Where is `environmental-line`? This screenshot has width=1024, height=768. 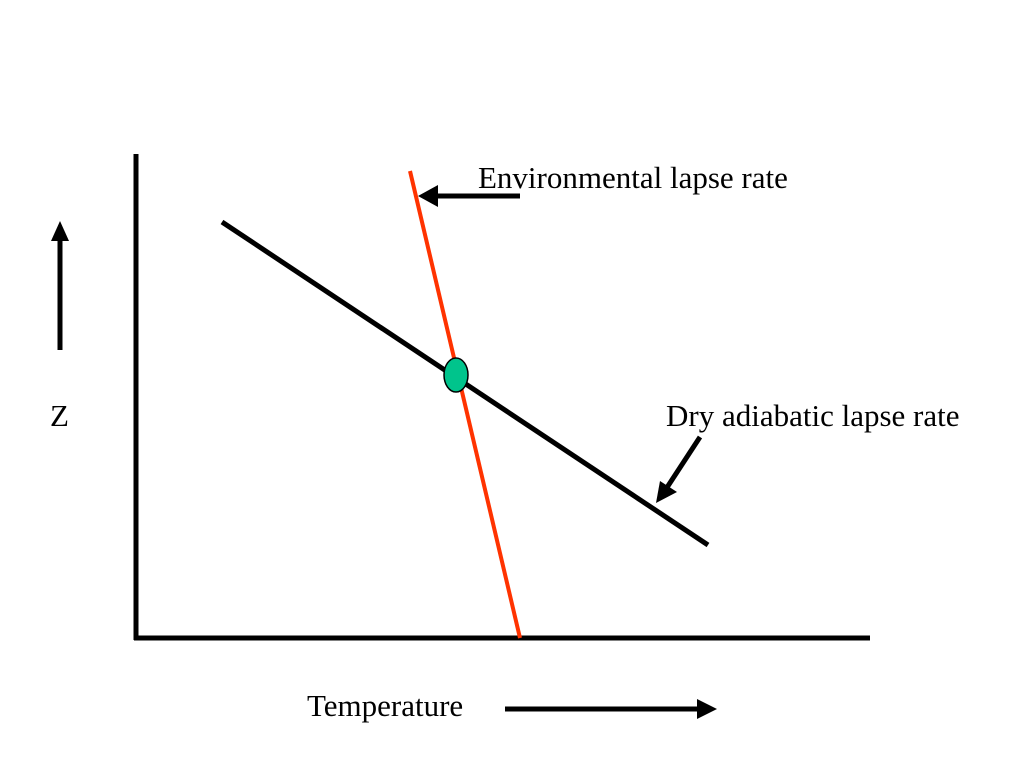 environmental-line is located at coordinates (465, 404).